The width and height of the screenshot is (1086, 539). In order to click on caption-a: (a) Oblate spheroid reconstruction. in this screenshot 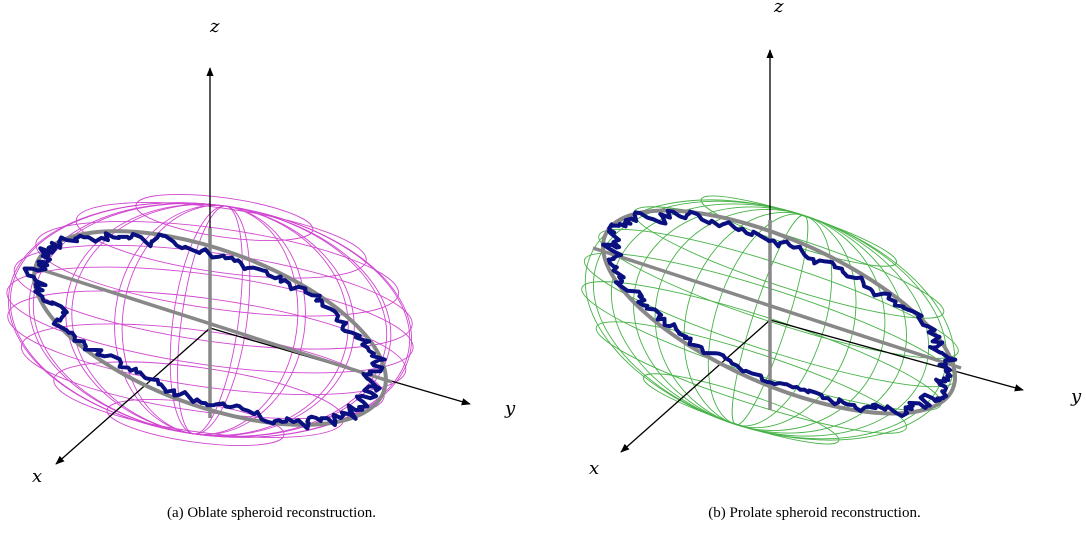, I will do `click(271, 513)`.